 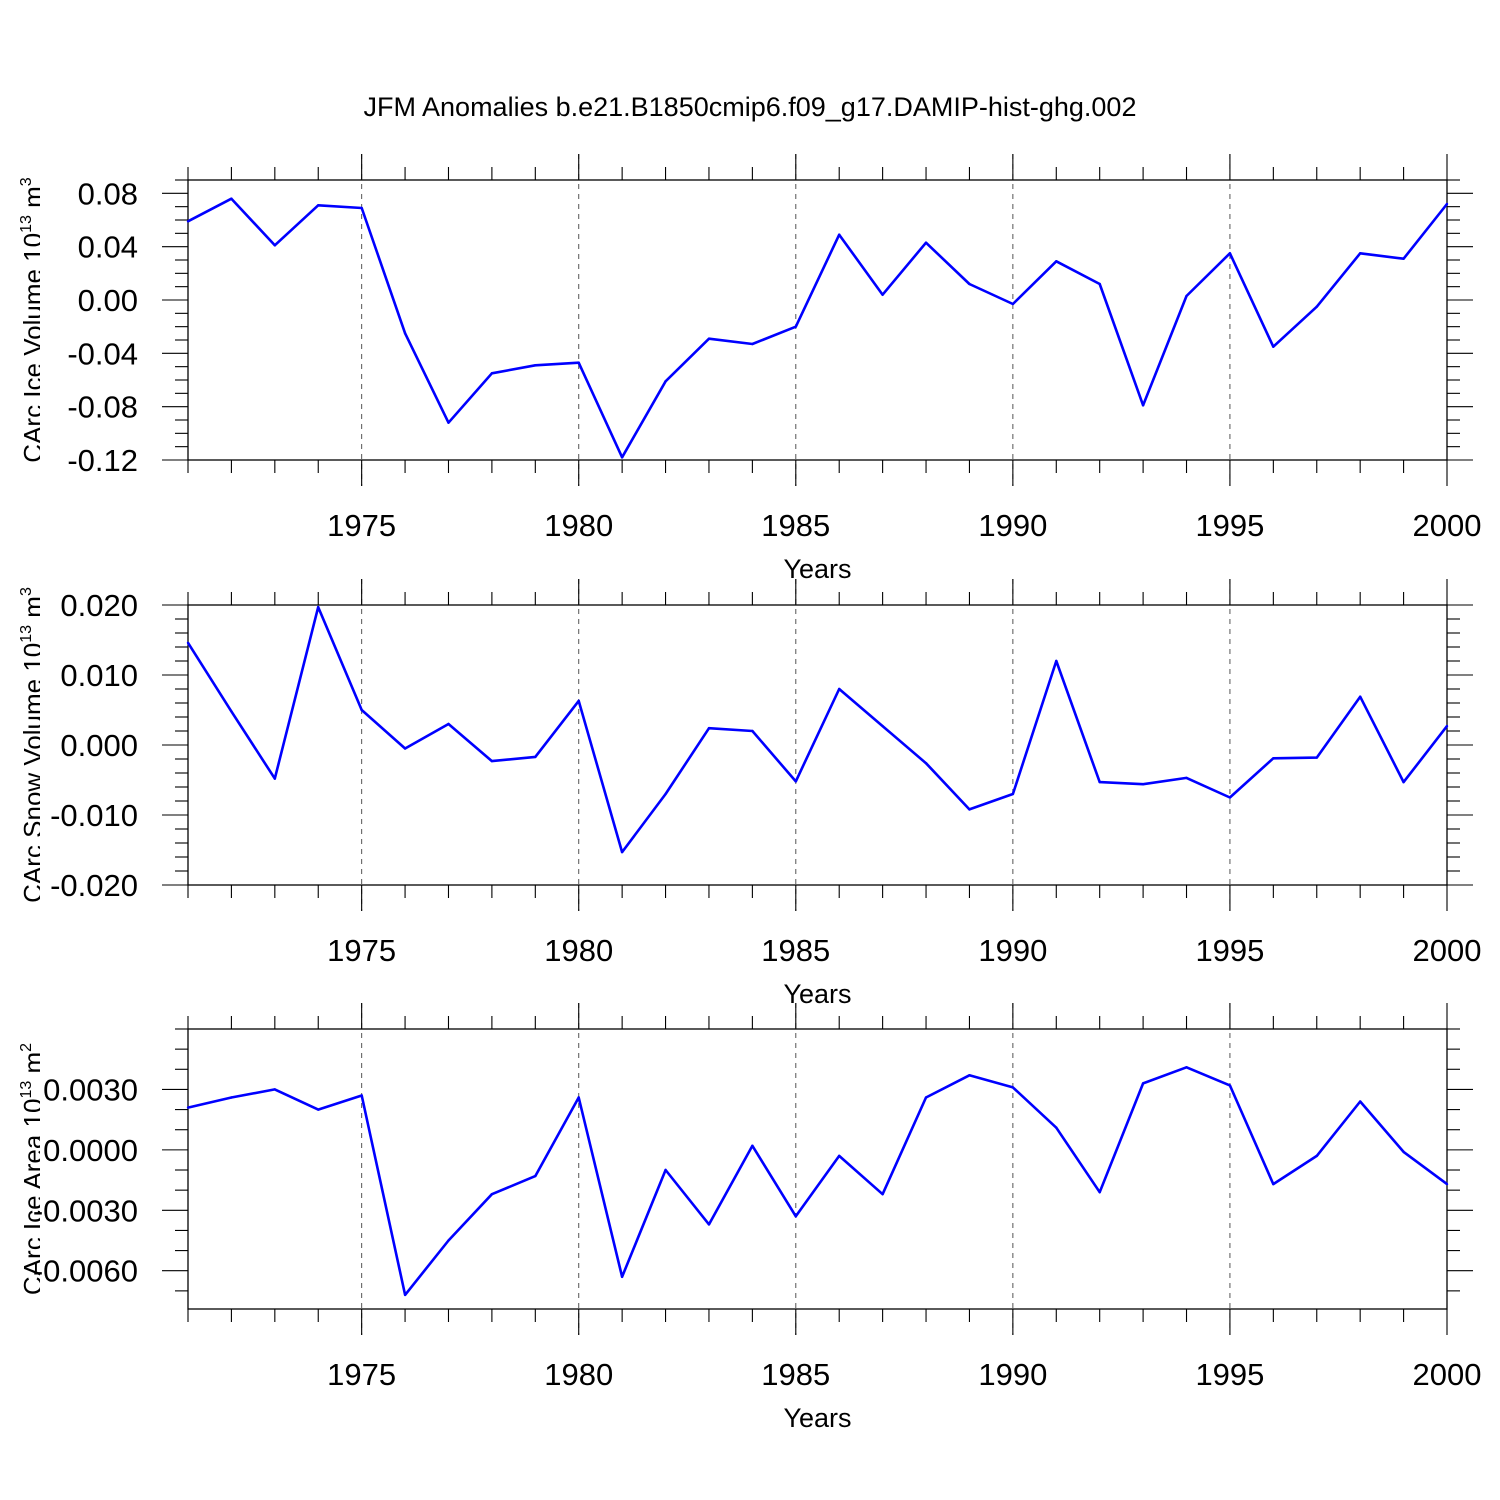 What do you see at coordinates (709, 1224) in the screenshot?
I see `ice-area-point-1983` at bounding box center [709, 1224].